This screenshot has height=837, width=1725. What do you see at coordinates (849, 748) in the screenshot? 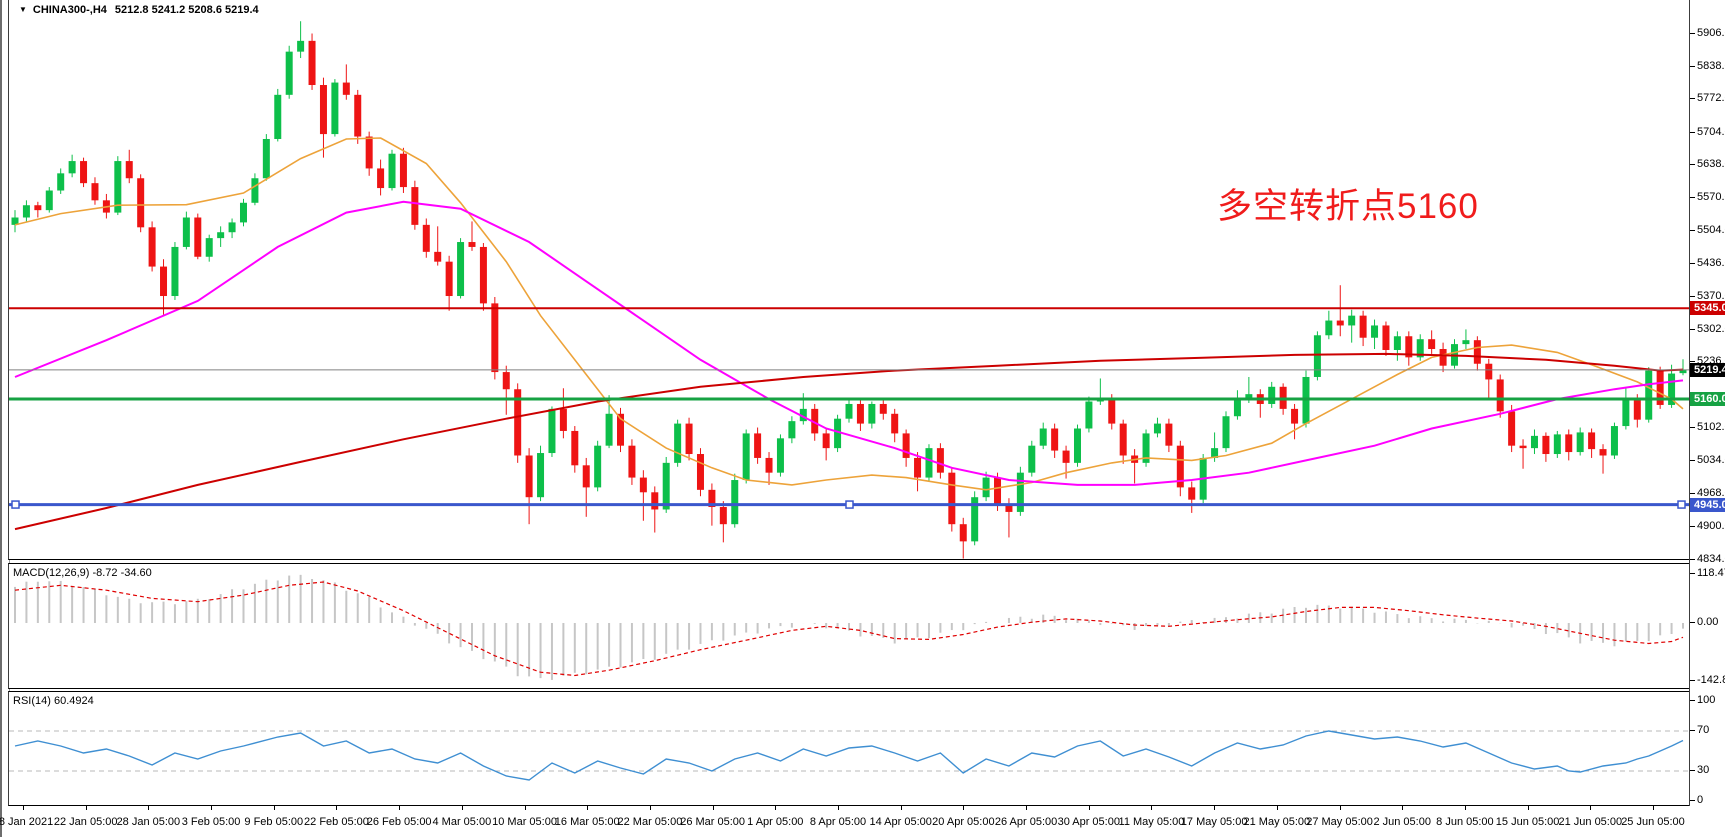
I see `rsi-canvas` at bounding box center [849, 748].